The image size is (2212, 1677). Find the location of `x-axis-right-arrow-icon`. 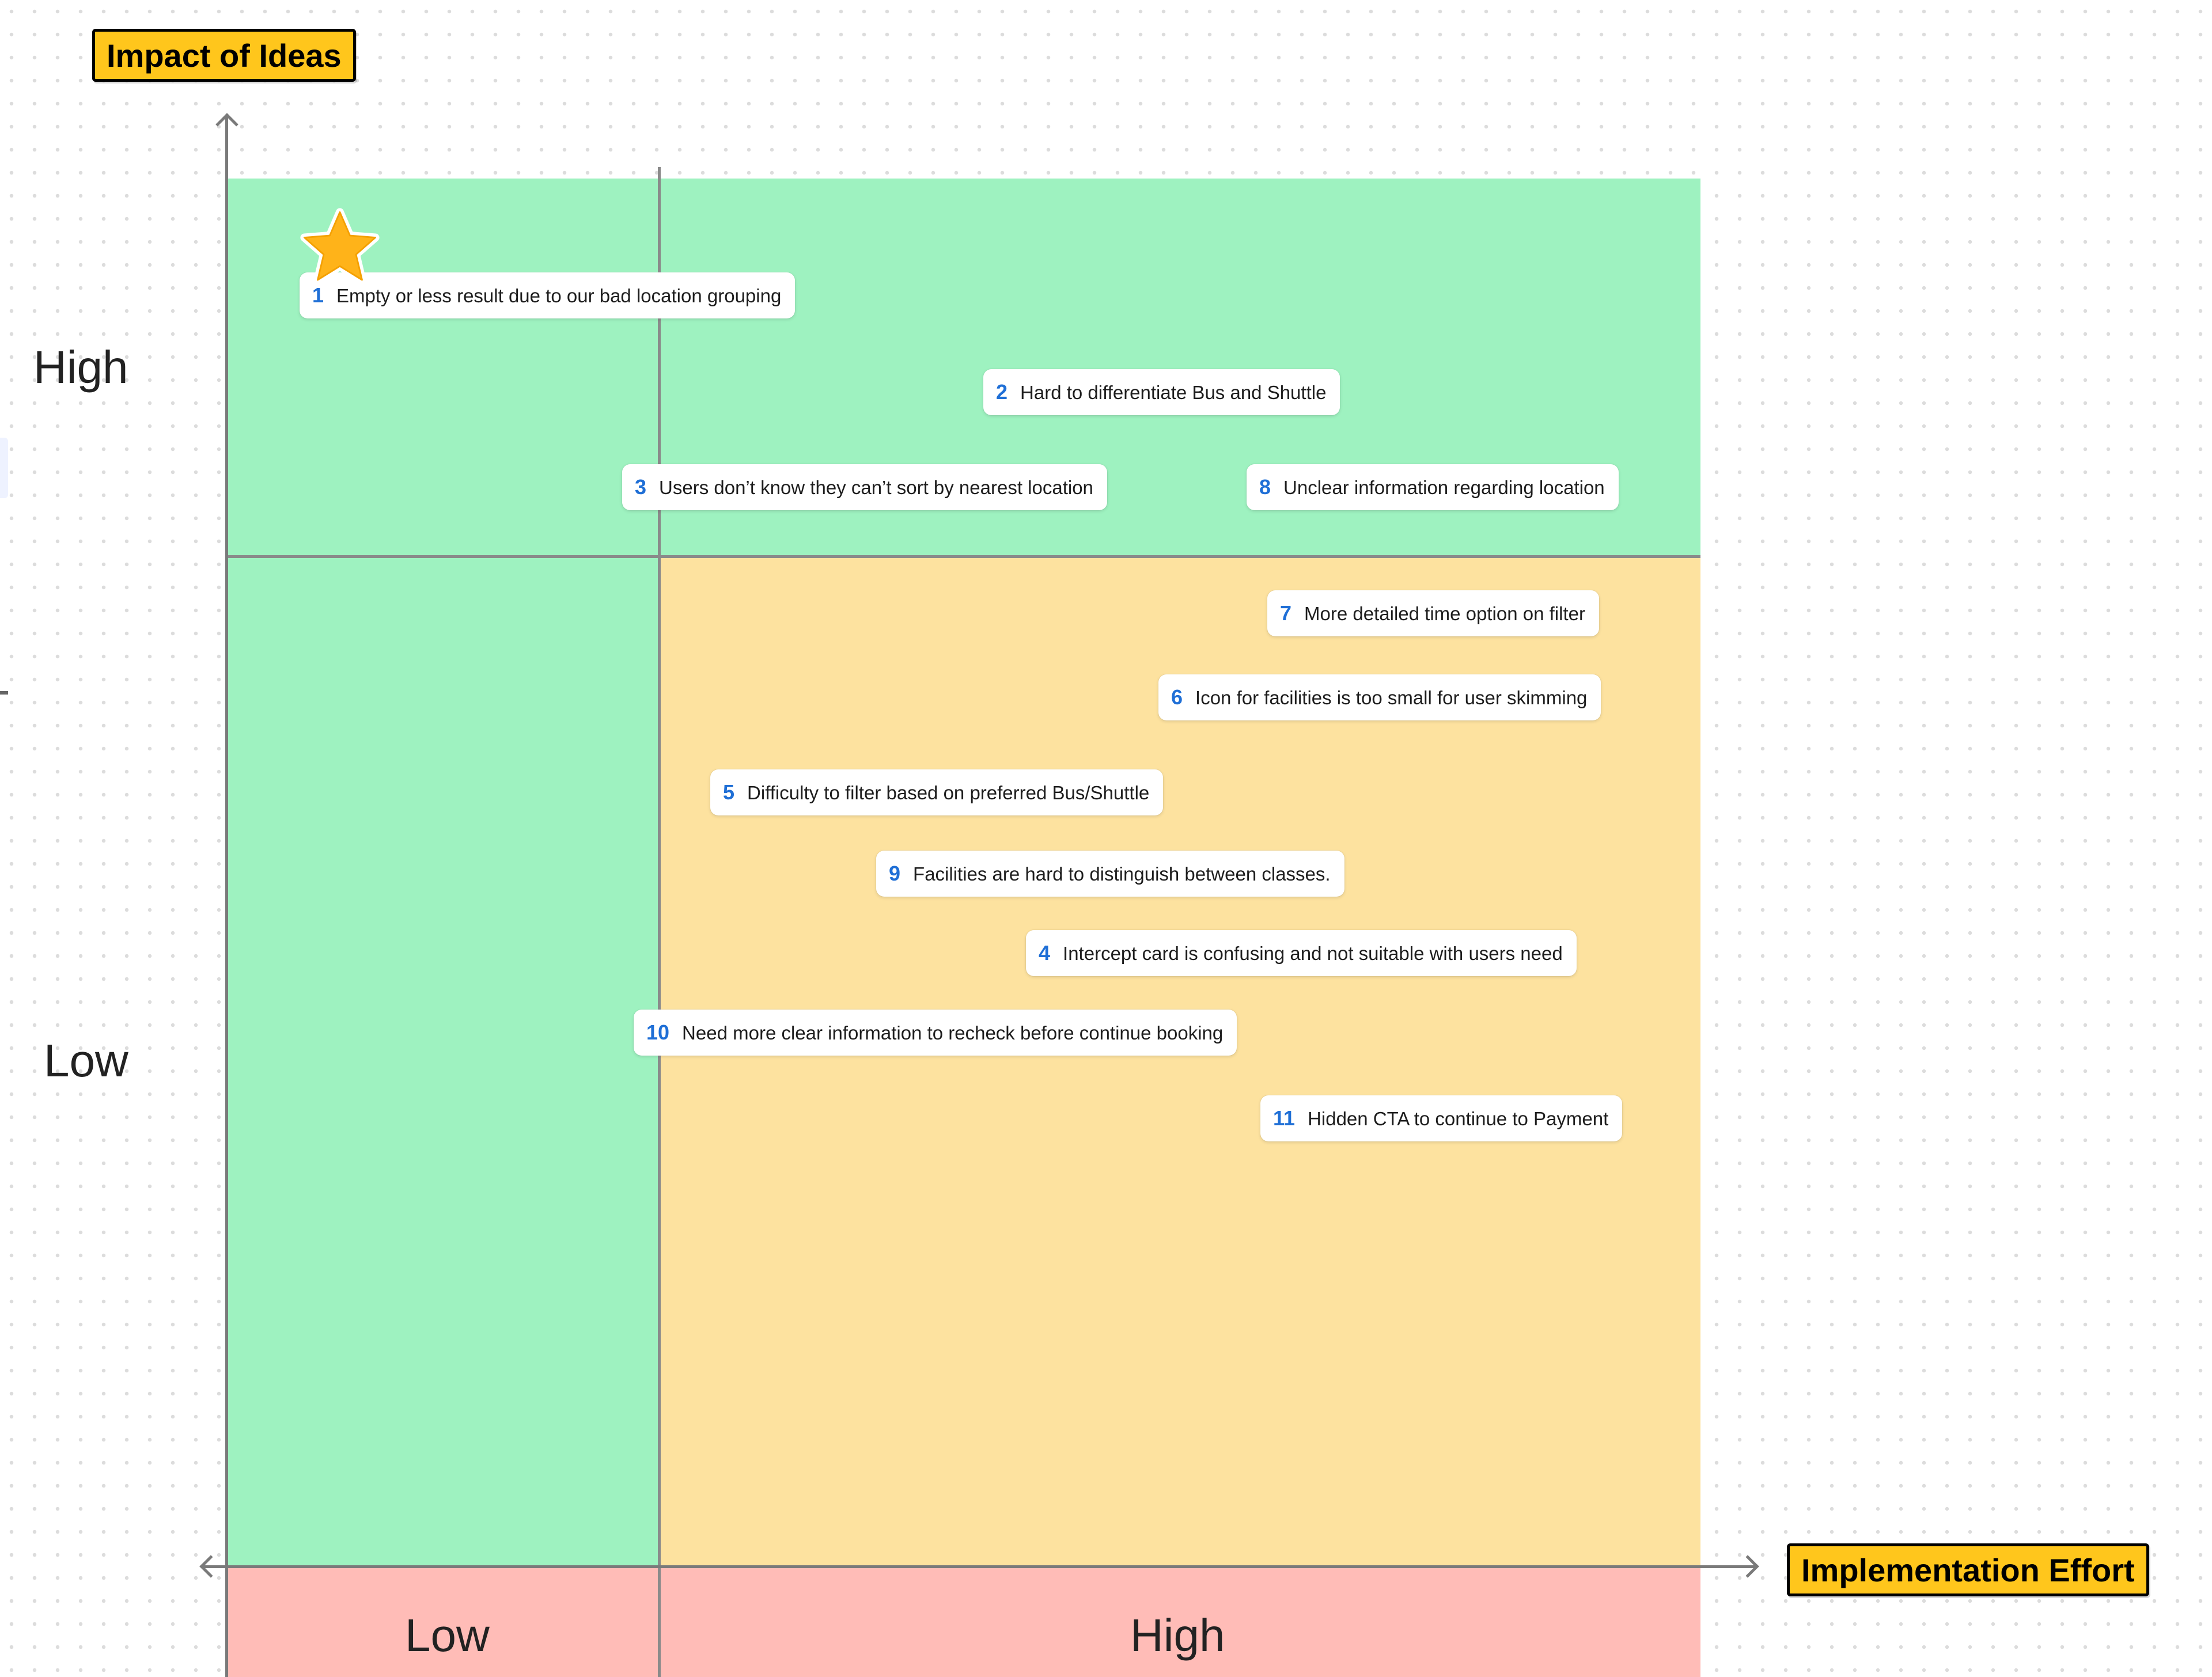

x-axis-right-arrow-icon is located at coordinates (1747, 1566).